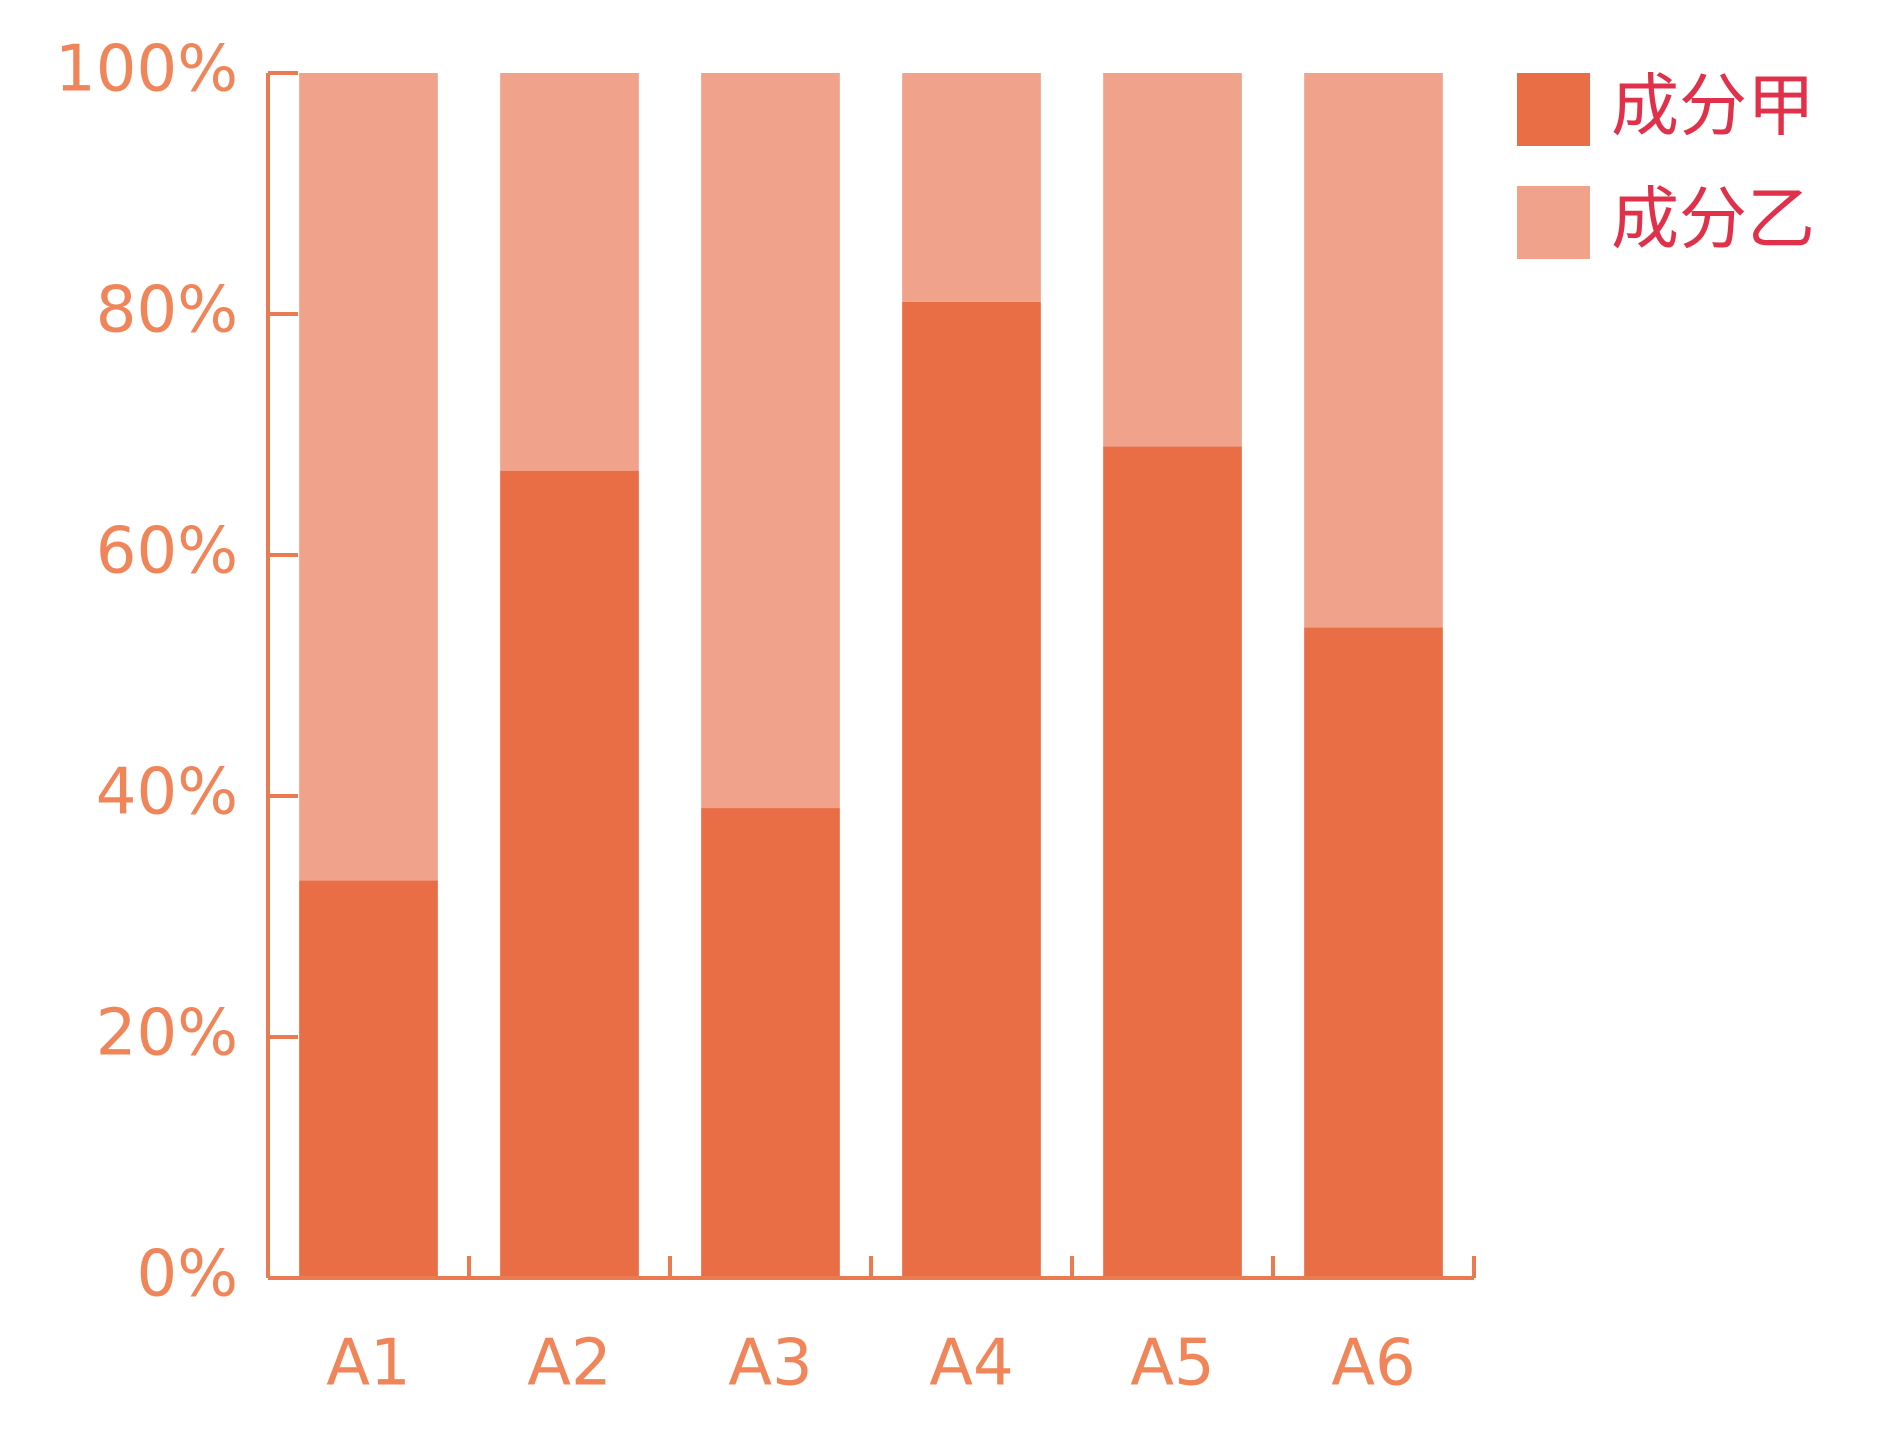  What do you see at coordinates (167, 311) in the screenshot?
I see `y-tick-label: 80%` at bounding box center [167, 311].